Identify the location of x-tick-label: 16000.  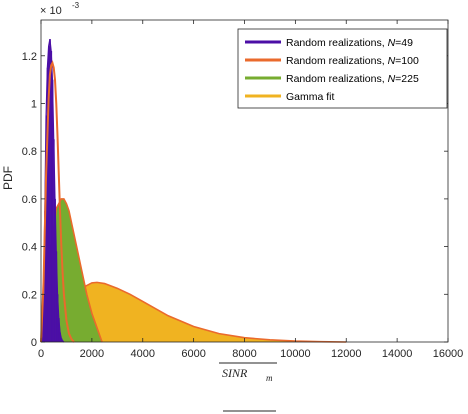
(448, 354).